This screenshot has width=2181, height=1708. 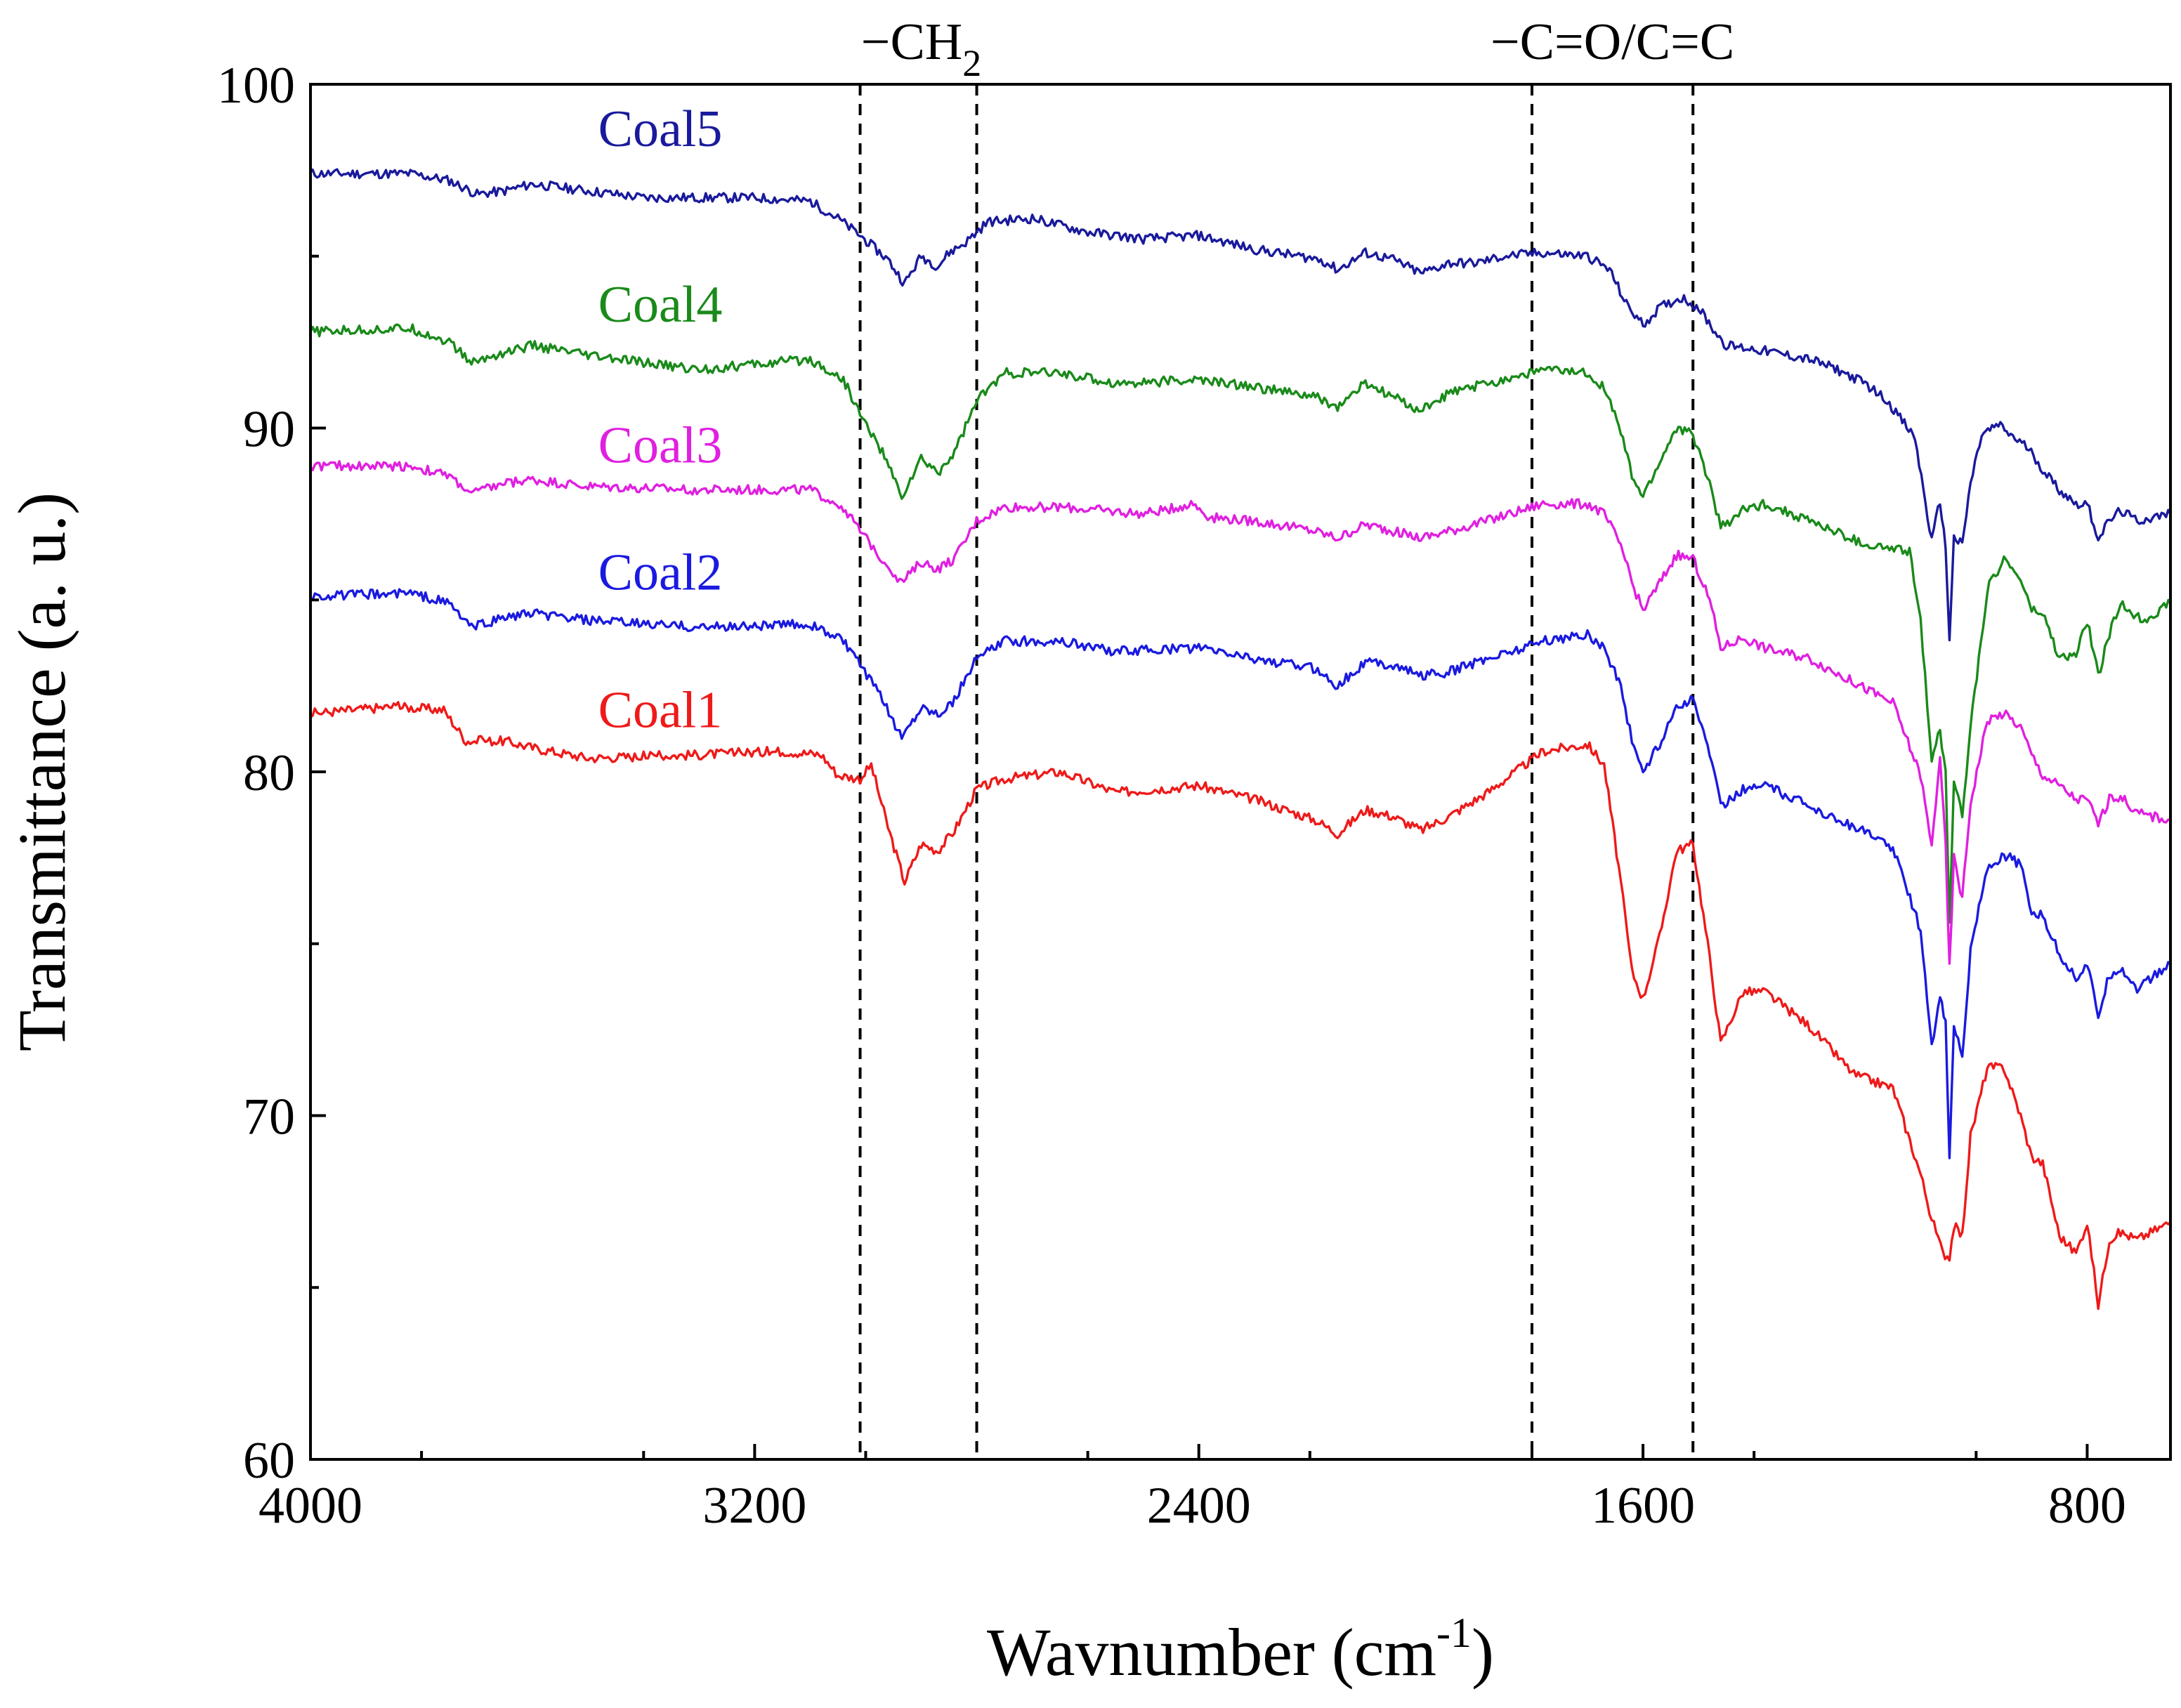 What do you see at coordinates (41, 771) in the screenshot?
I see `y-axis-title: Transmittance (a. u.)` at bounding box center [41, 771].